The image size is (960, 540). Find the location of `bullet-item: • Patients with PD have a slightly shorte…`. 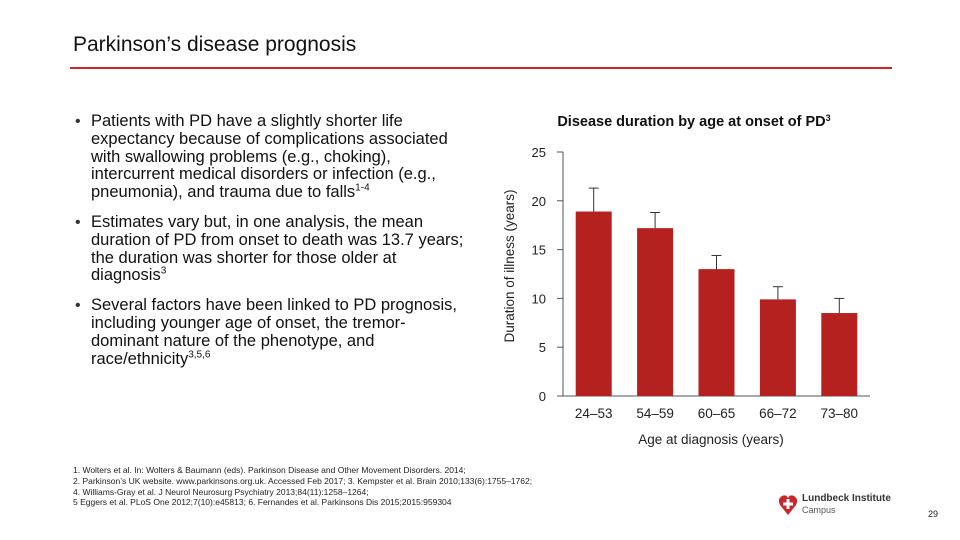

bullet-item: • Patients with PD have a slightly shorte… is located at coordinates (270, 157).